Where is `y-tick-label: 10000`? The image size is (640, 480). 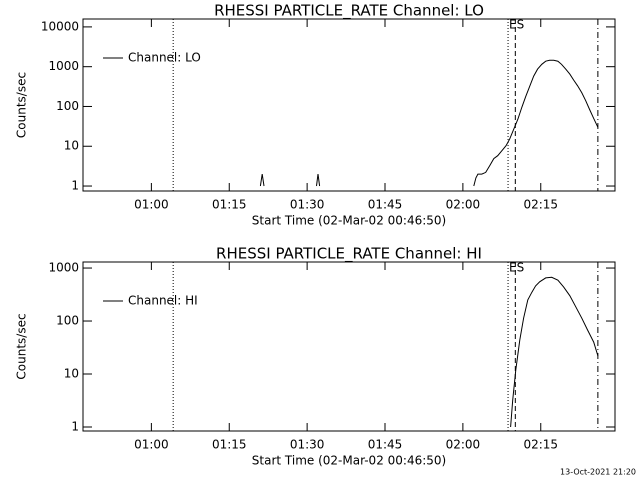 y-tick-label: 10000 is located at coordinates (60, 26).